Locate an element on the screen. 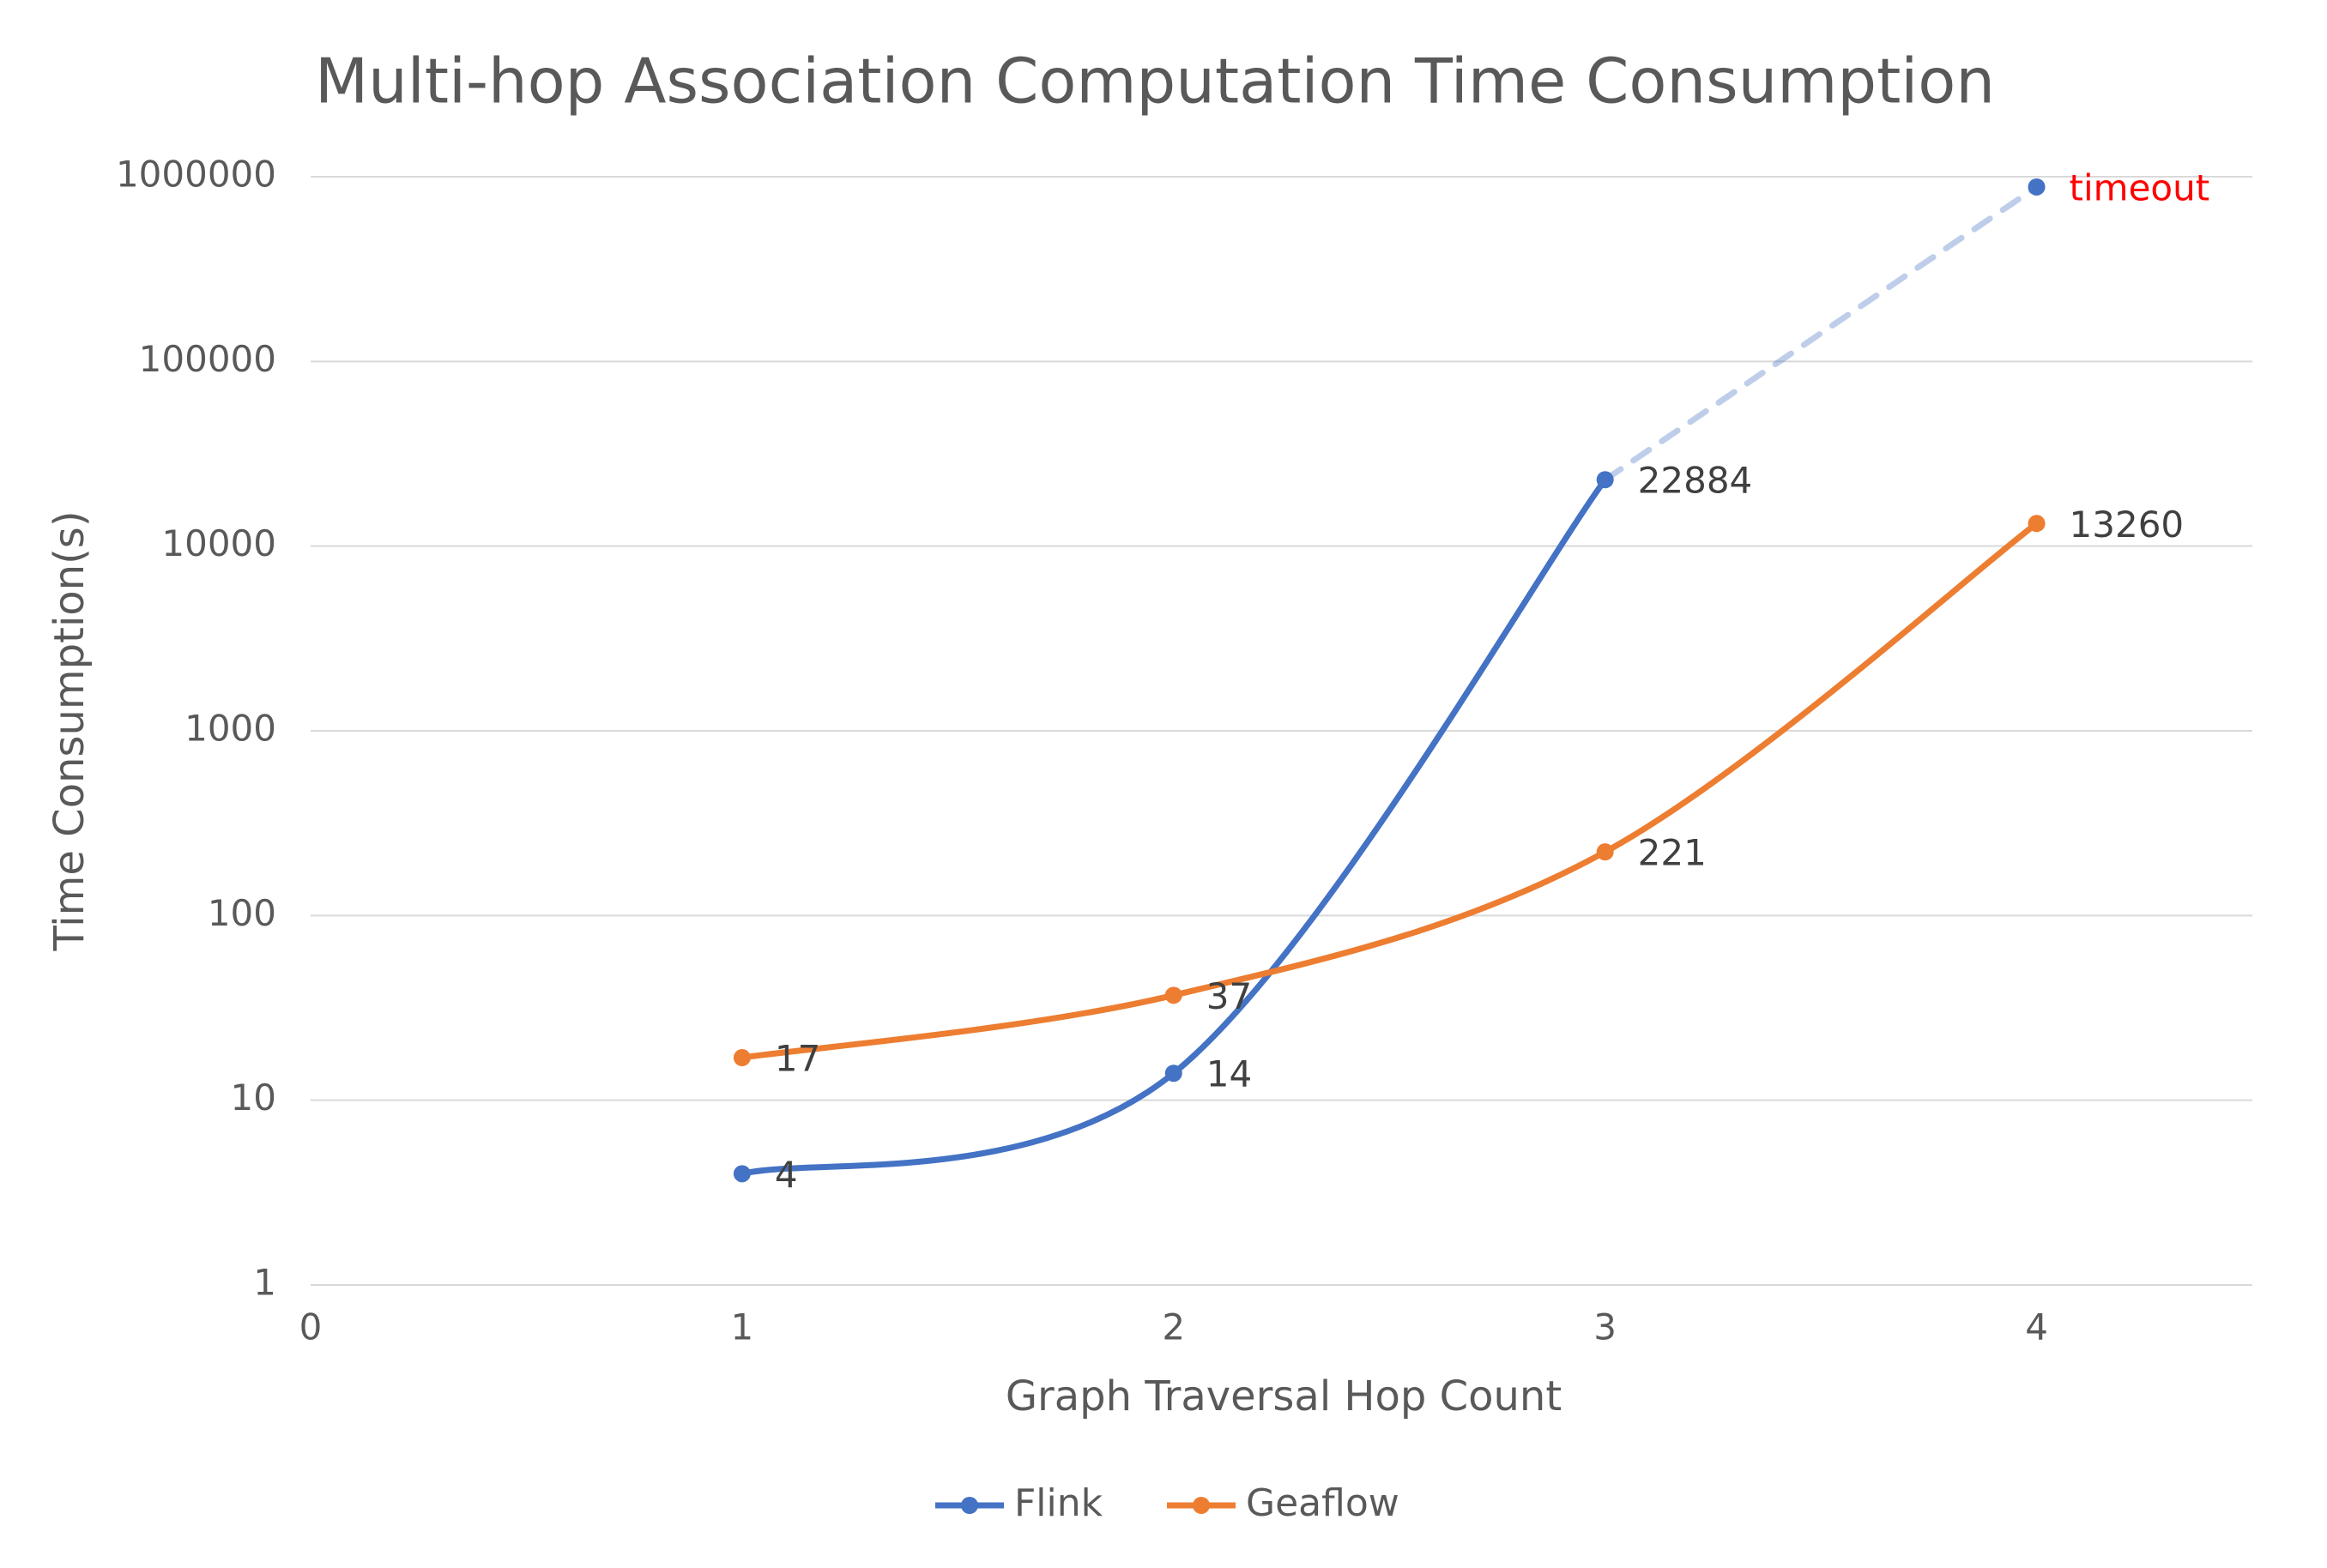 The height and width of the screenshot is (1568, 2327). y-tick-label: 1000000 is located at coordinates (196, 175).